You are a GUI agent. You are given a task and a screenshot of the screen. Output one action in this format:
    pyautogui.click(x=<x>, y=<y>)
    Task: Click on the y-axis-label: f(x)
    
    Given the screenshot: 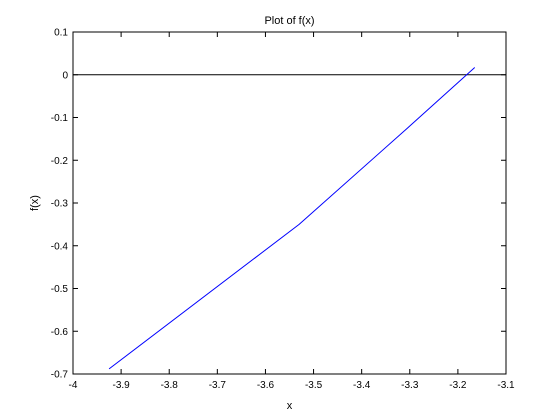 What is the action you would take?
    pyautogui.click(x=35, y=203)
    